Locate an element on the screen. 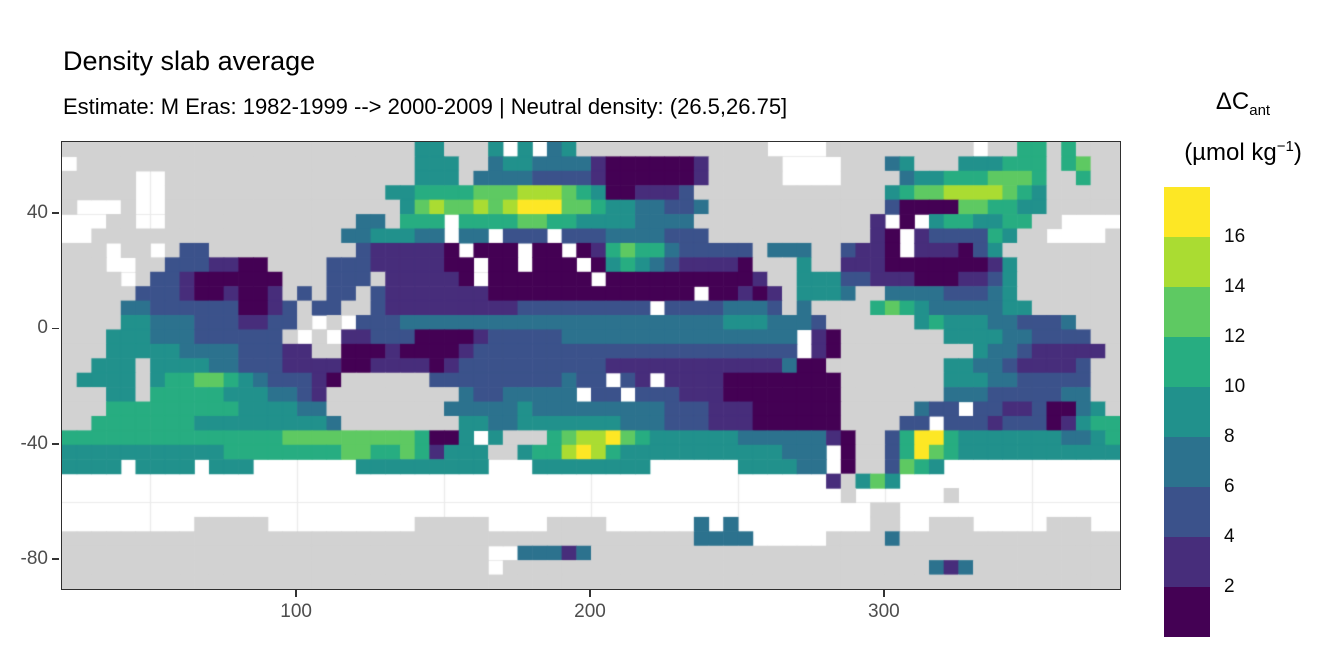 This screenshot has height=672, width=1344. y-axis-tick-label: -40 is located at coordinates (34, 443).